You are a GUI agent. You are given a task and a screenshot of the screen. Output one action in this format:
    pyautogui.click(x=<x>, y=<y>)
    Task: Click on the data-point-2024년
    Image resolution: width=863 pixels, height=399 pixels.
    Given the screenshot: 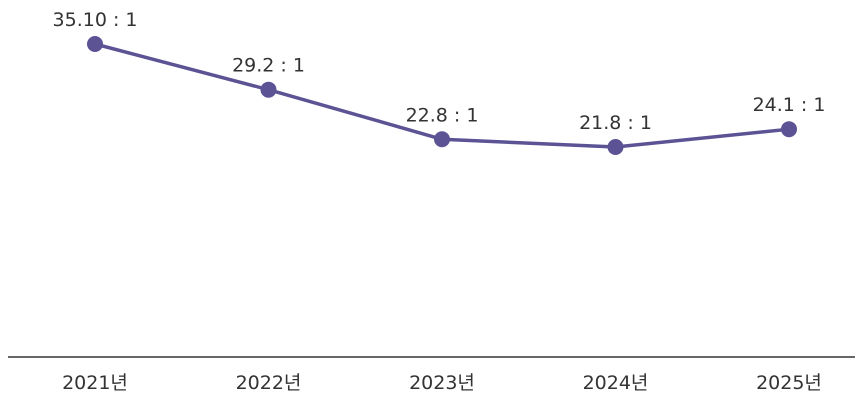 What is the action you would take?
    pyautogui.click(x=615, y=147)
    